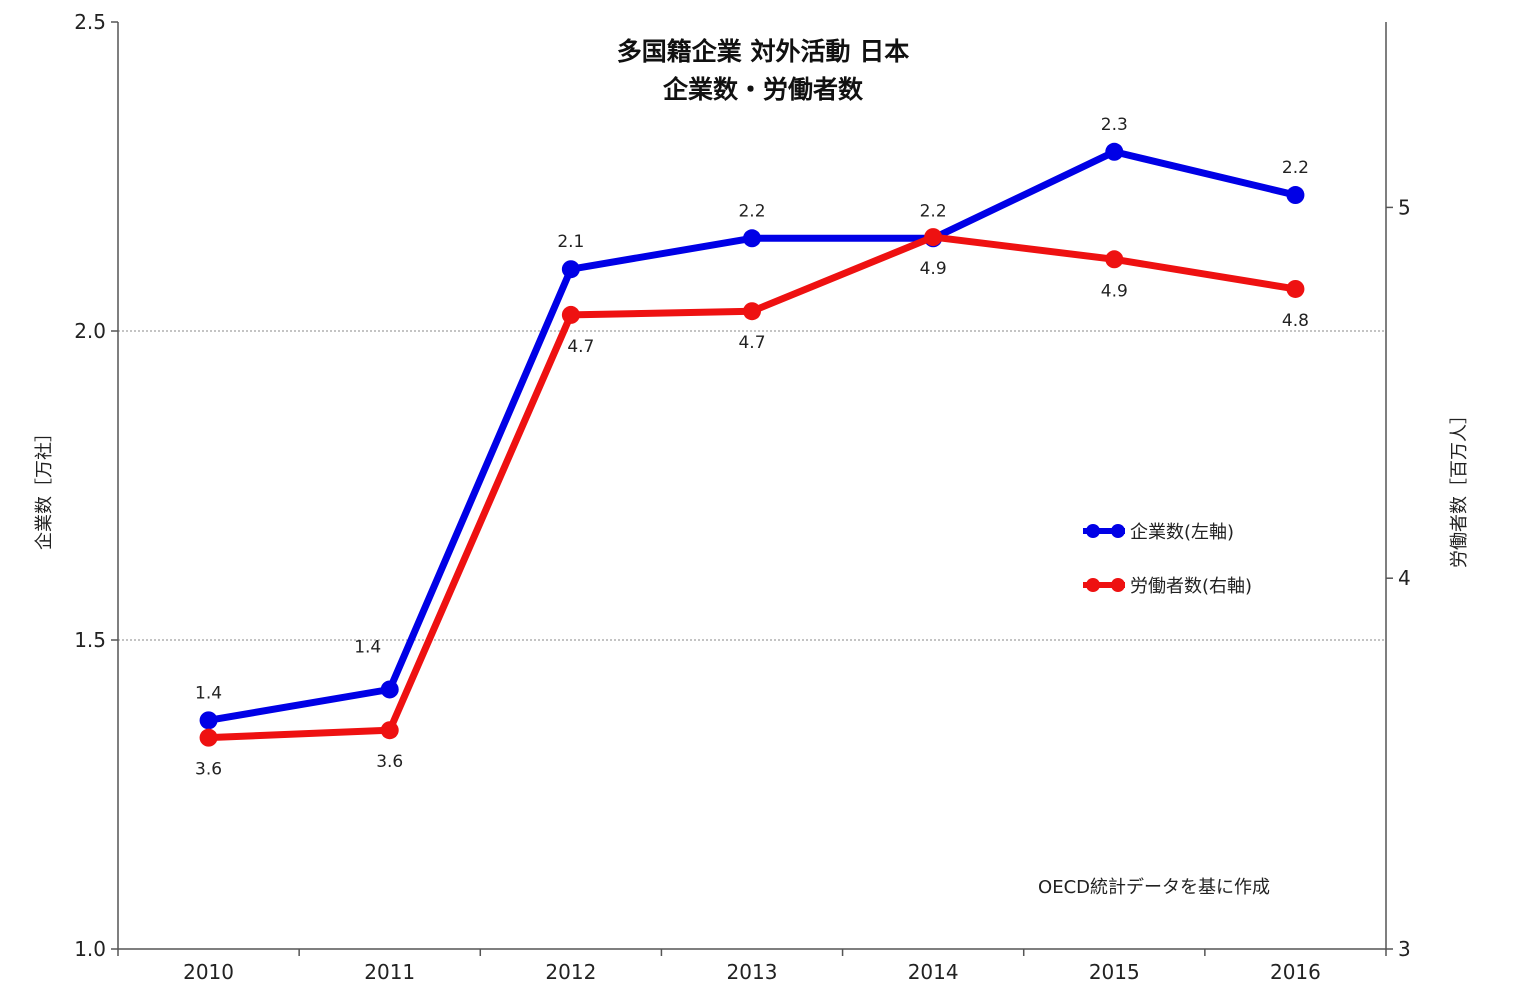 The image size is (1524, 995). Describe the element at coordinates (1295, 972) in the screenshot. I see `x-tick-label: 2016` at that location.